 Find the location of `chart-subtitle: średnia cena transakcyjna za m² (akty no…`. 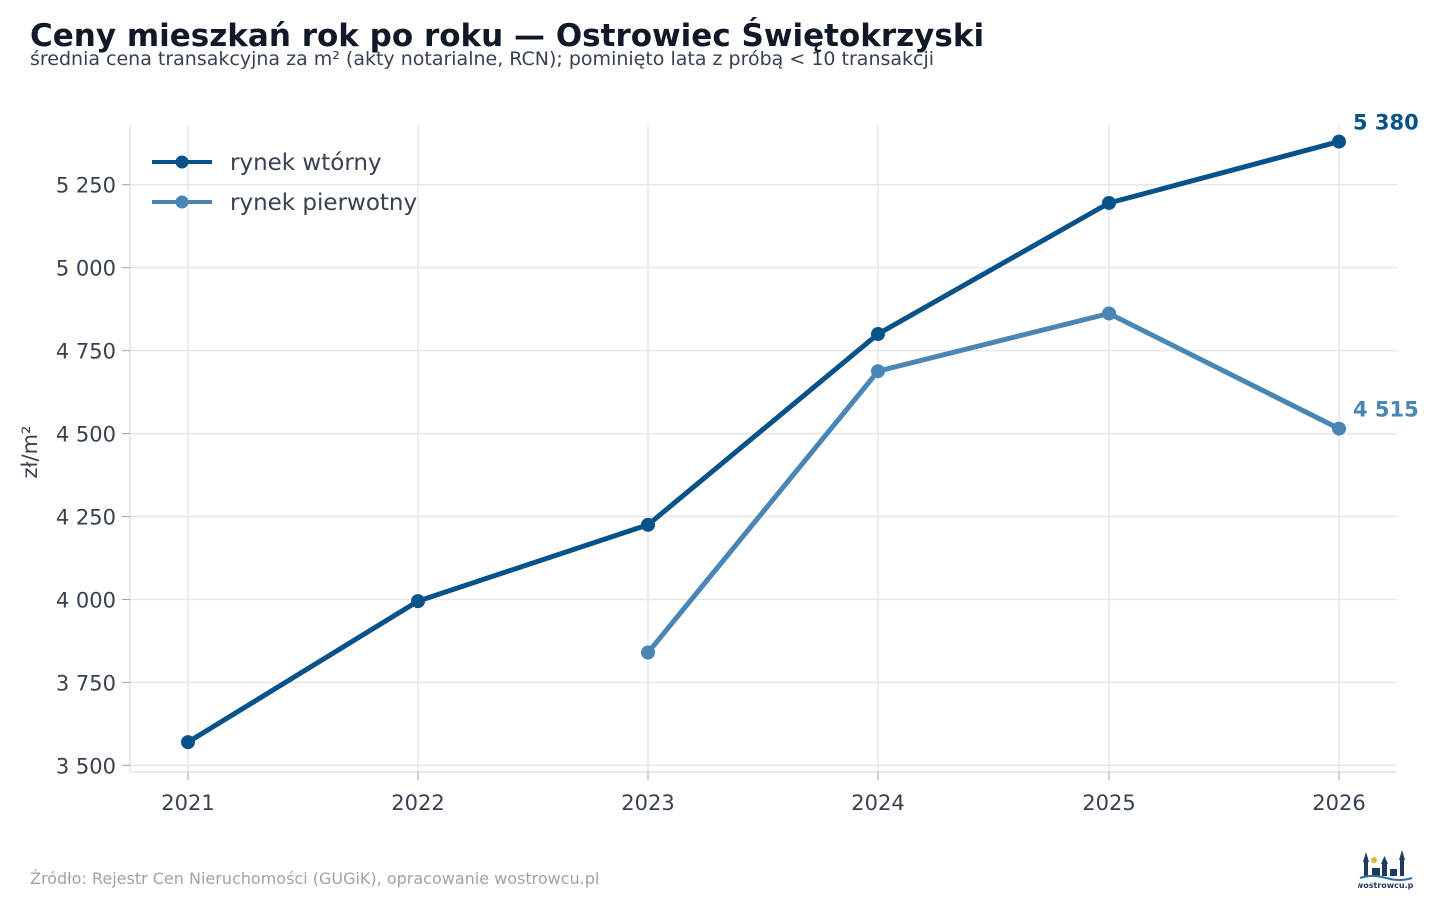

chart-subtitle: średnia cena transakcyjna za m² (akty no… is located at coordinates (482, 59).